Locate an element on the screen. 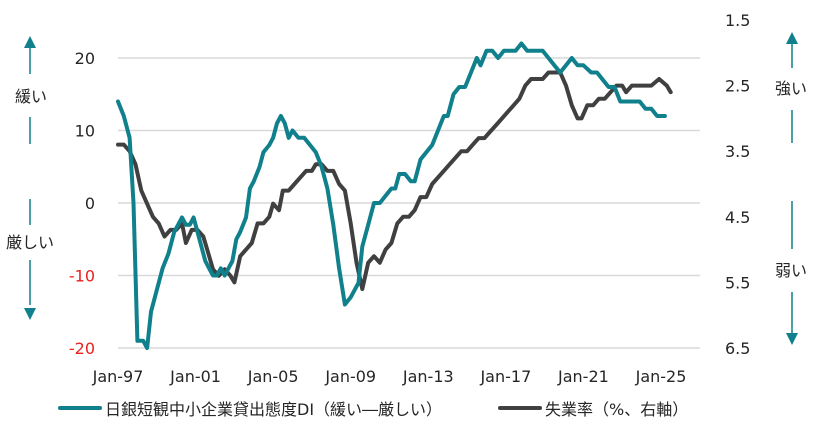 The image size is (820, 429). x-tick-label: Jan-17 is located at coordinates (505, 376).